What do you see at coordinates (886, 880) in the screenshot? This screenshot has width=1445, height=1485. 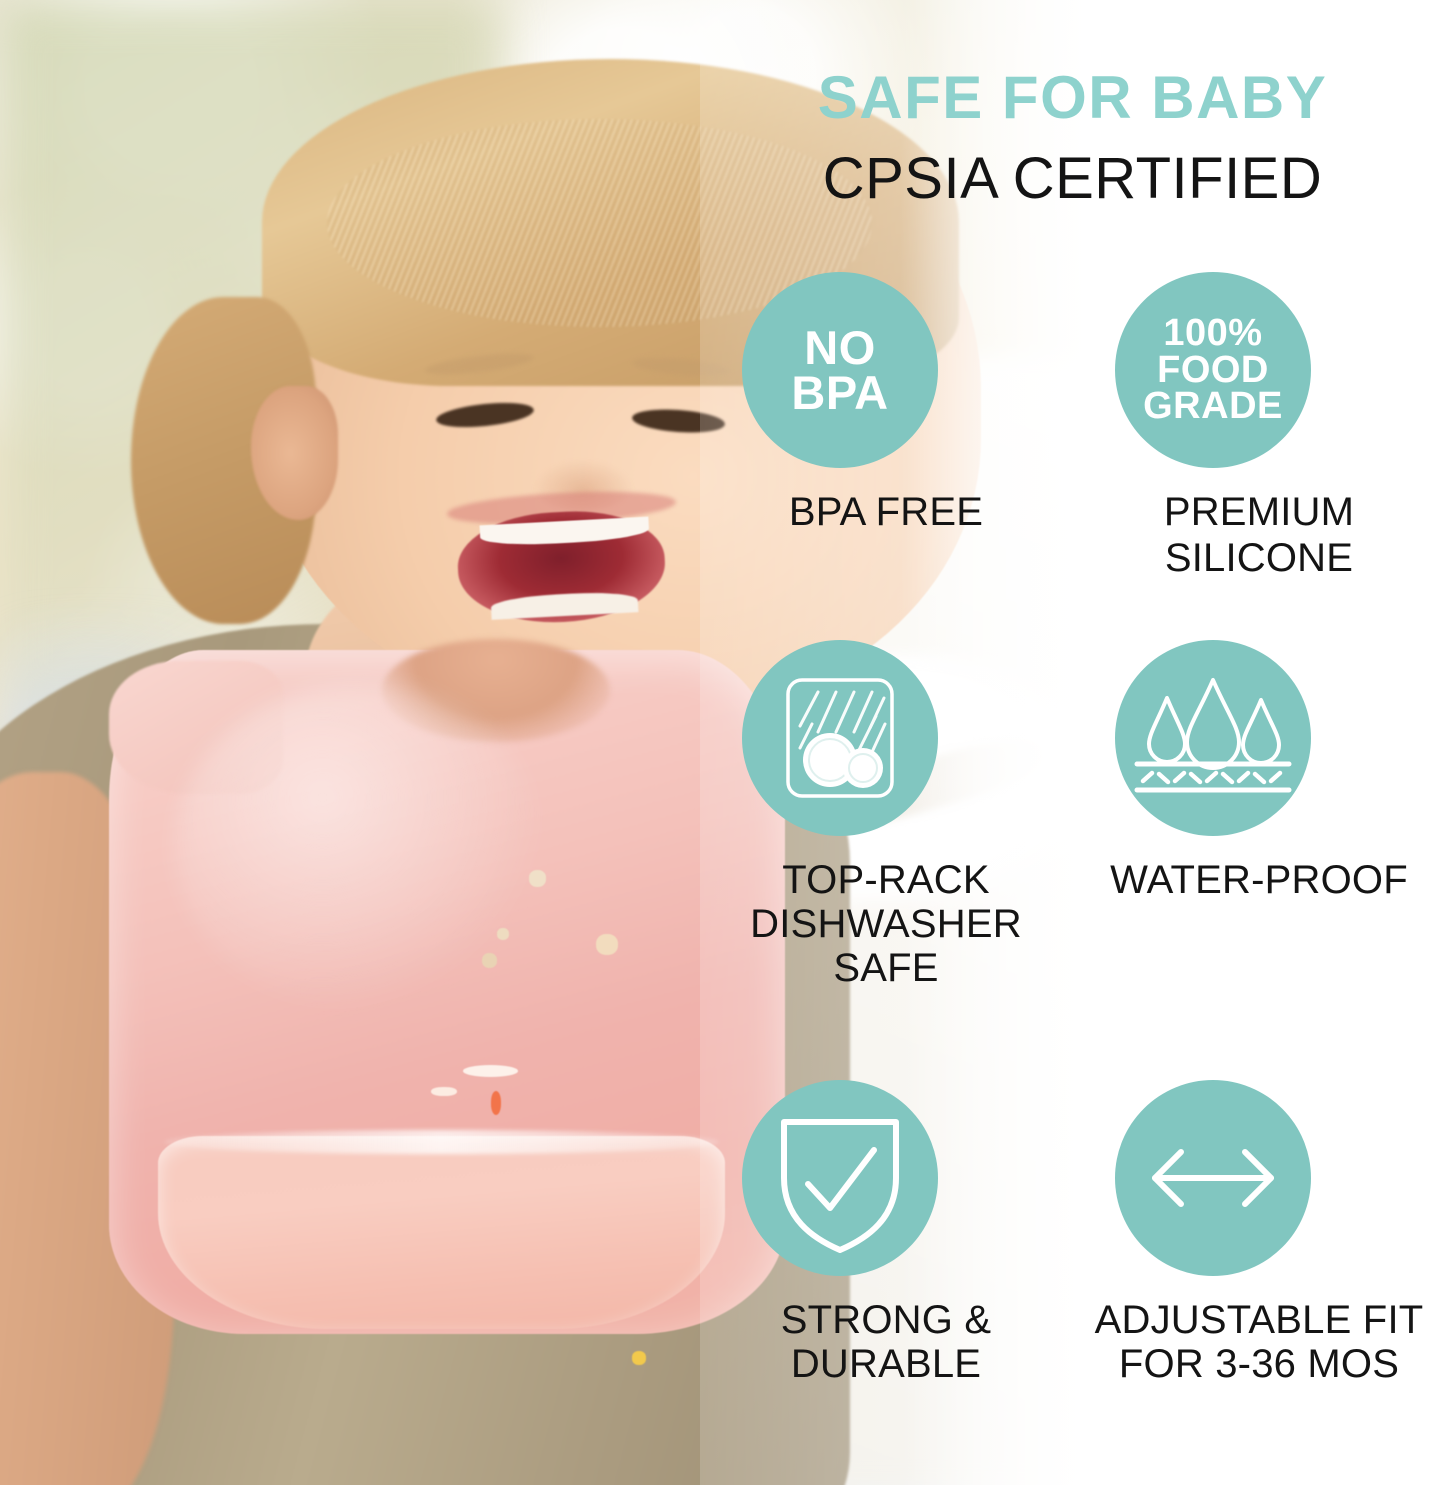 I see `feature-label-dishwasher-line1: TOP-RACK` at bounding box center [886, 880].